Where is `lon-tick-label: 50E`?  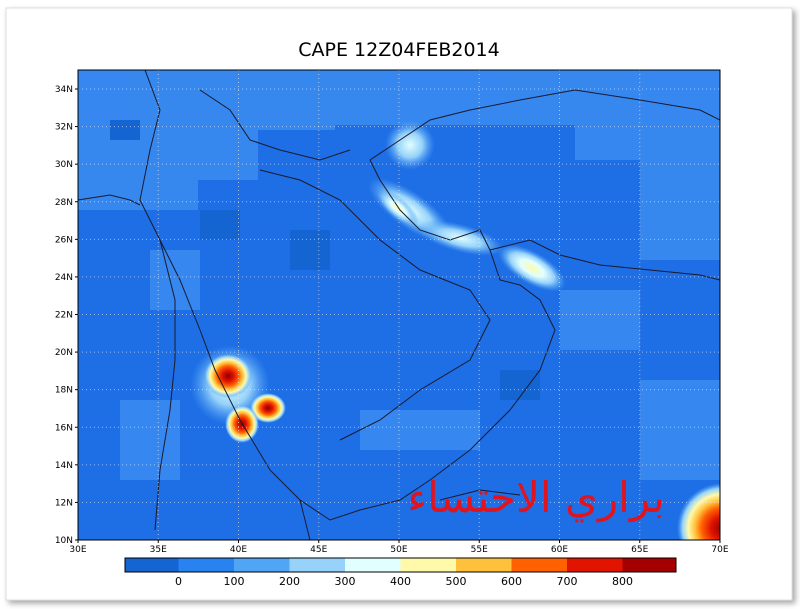 lon-tick-label: 50E is located at coordinates (398, 550).